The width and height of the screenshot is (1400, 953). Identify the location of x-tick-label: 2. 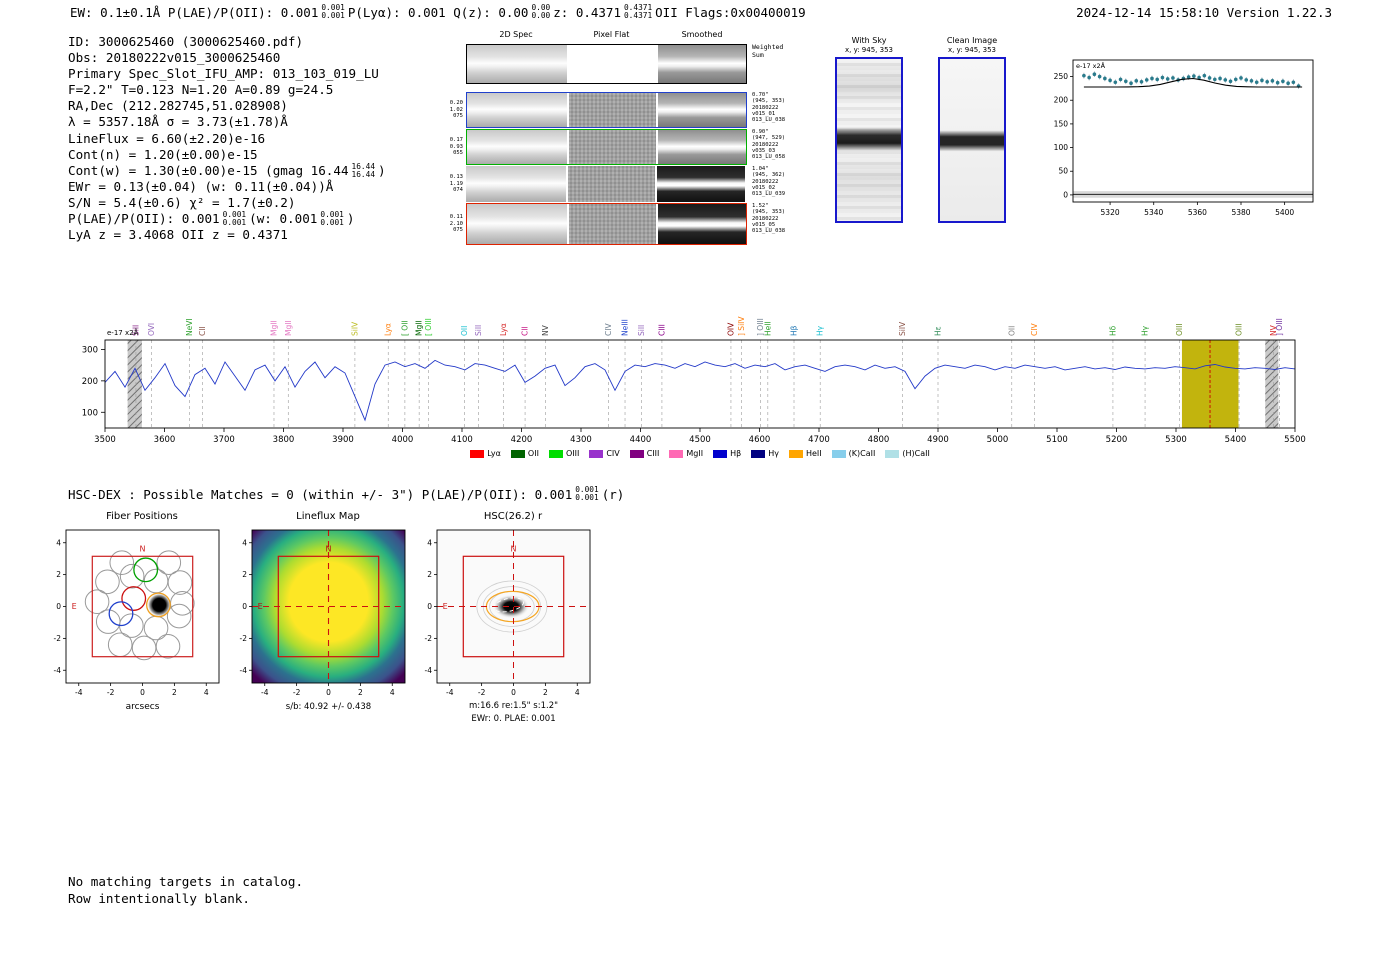
(360, 692).